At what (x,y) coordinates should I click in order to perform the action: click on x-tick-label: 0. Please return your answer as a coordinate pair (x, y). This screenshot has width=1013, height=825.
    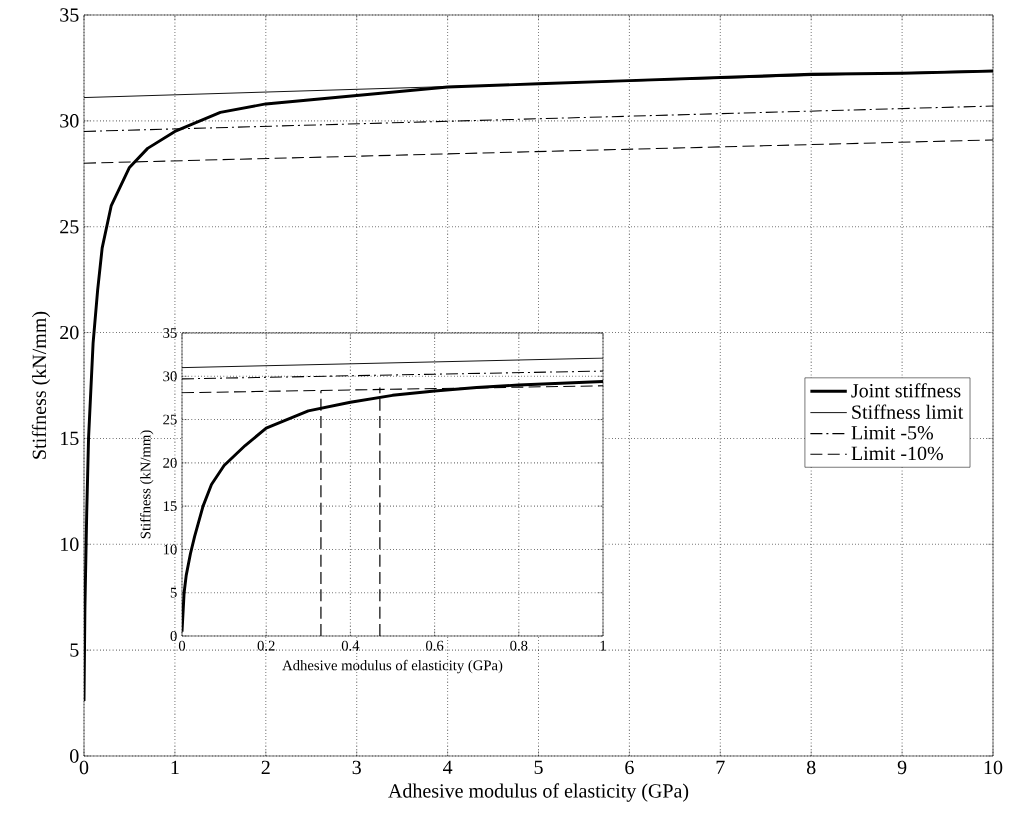
    Looking at the image, I should click on (182, 645).